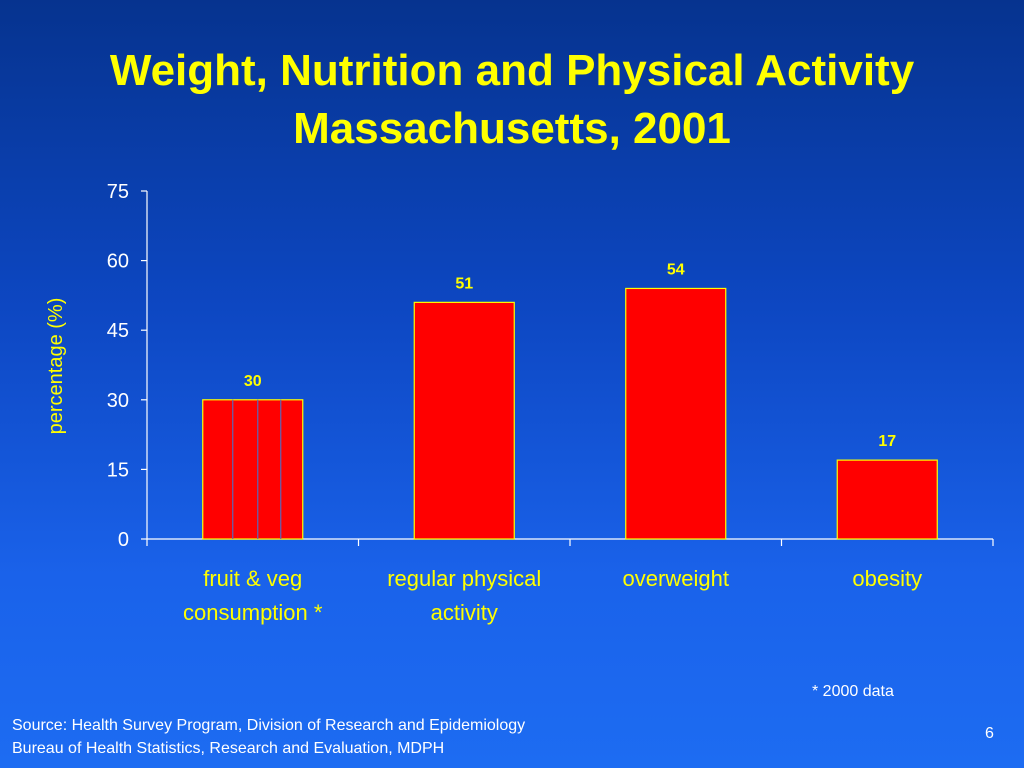  What do you see at coordinates (989, 733) in the screenshot?
I see `page-number: 6` at bounding box center [989, 733].